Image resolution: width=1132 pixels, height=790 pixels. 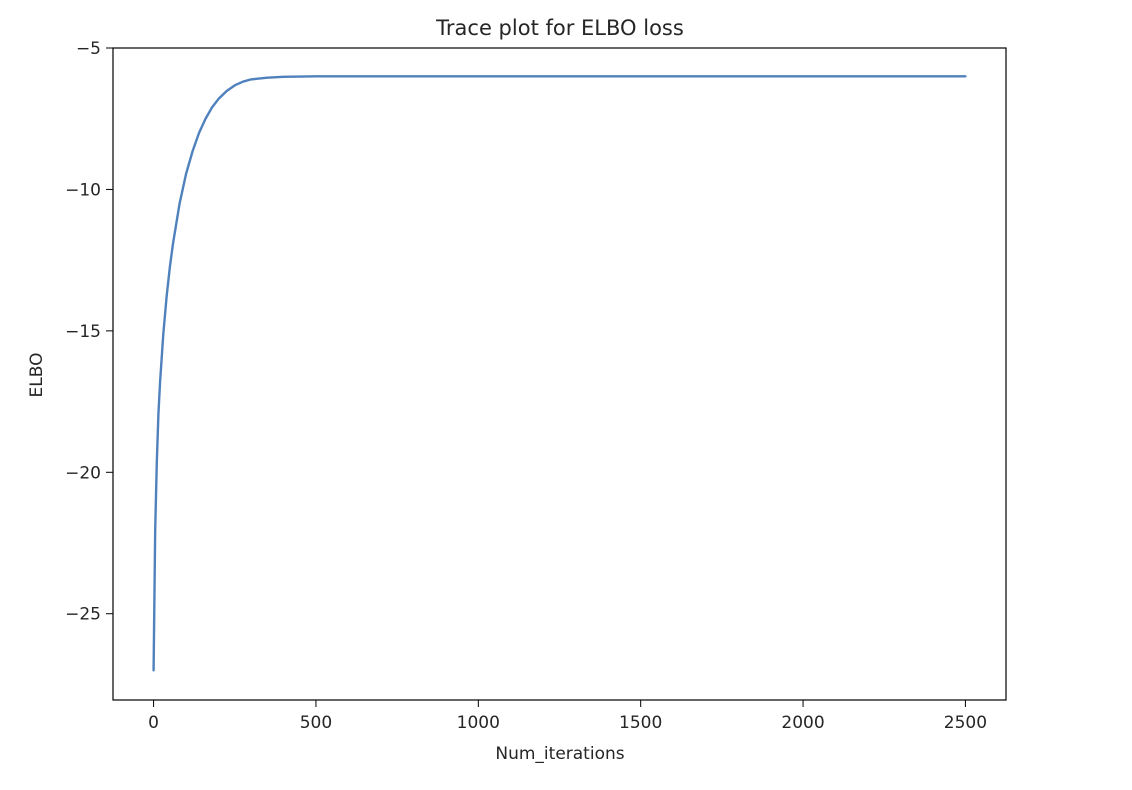 What do you see at coordinates (478, 723) in the screenshot?
I see `x-tick-label: 1000` at bounding box center [478, 723].